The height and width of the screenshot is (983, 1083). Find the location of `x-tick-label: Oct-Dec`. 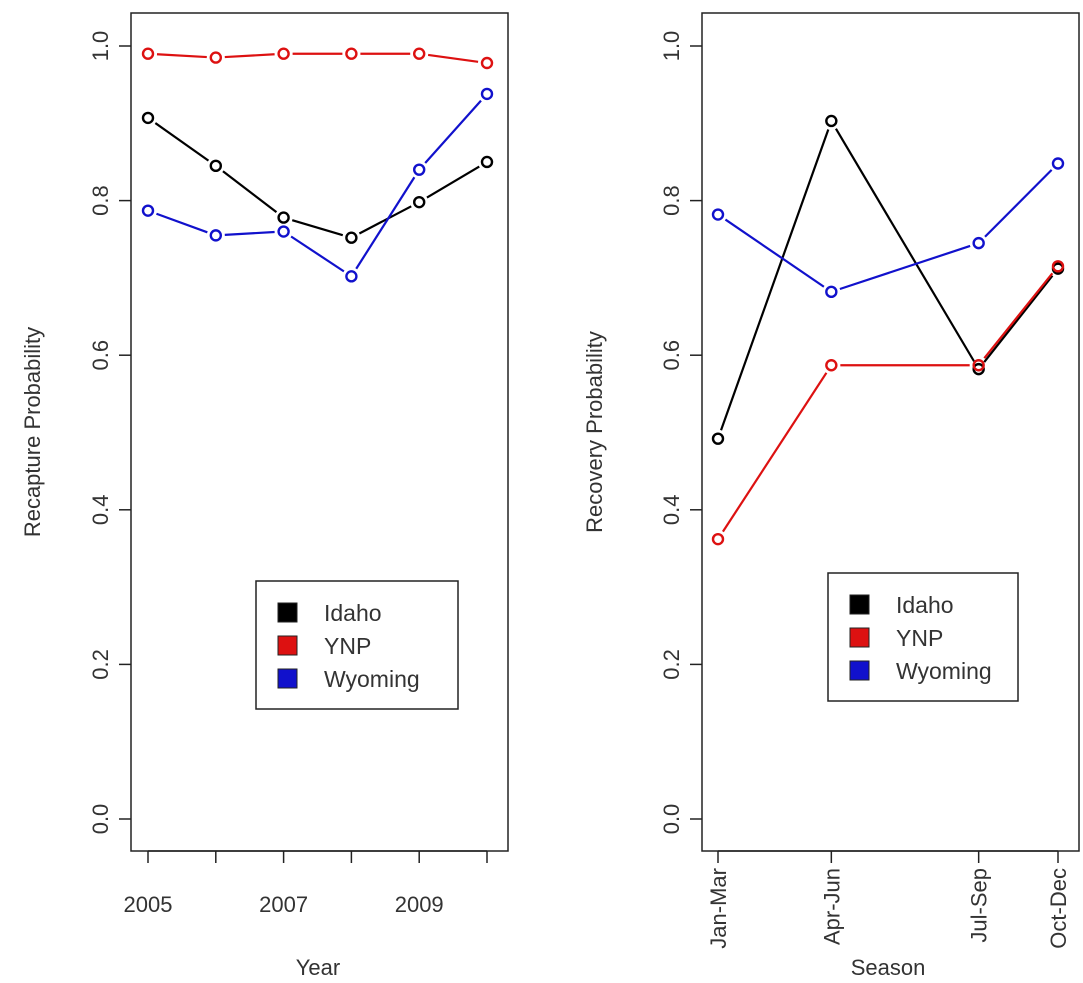

x-tick-label: Oct-Dec is located at coordinates (1058, 908).